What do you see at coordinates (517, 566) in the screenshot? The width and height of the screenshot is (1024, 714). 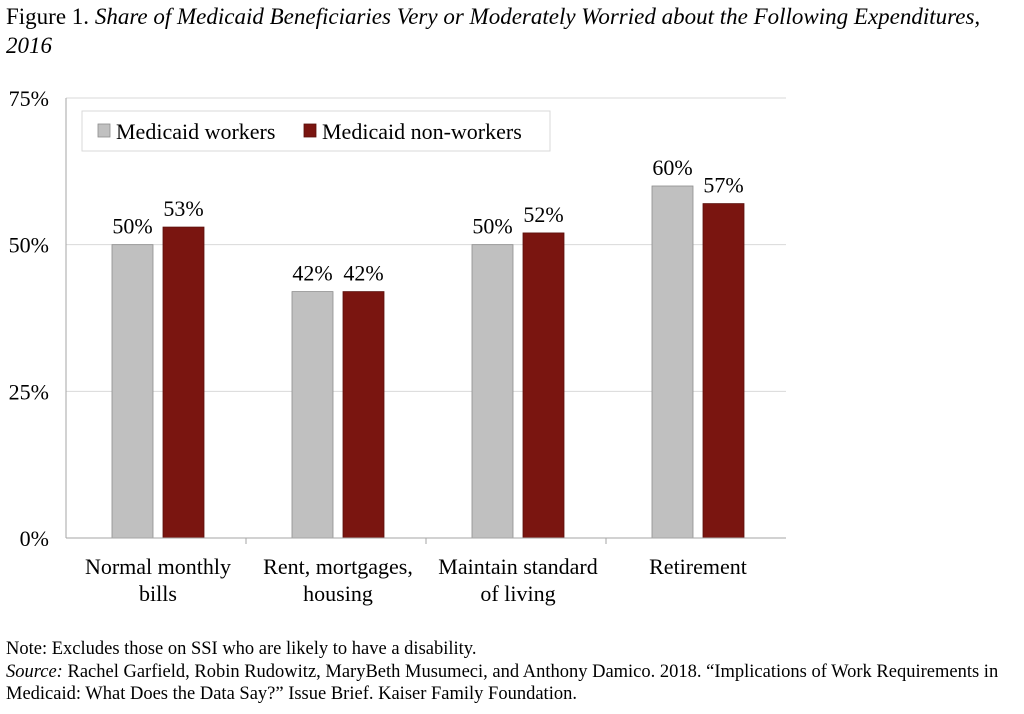 I see `x-category-label: Maintain standard` at bounding box center [517, 566].